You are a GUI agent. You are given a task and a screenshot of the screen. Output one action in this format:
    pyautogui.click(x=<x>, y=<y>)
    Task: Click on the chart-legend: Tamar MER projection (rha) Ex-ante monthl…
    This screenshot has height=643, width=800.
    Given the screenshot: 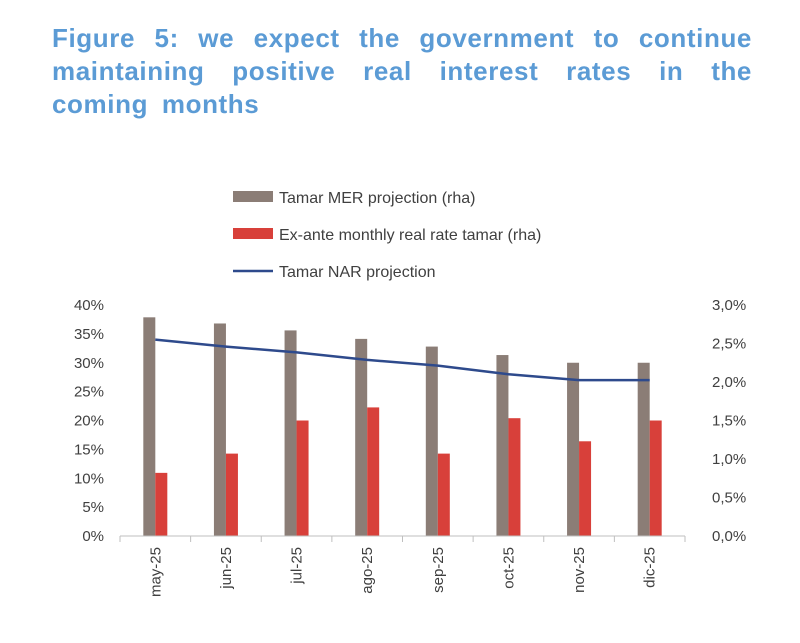 What is the action you would take?
    pyautogui.click(x=387, y=235)
    